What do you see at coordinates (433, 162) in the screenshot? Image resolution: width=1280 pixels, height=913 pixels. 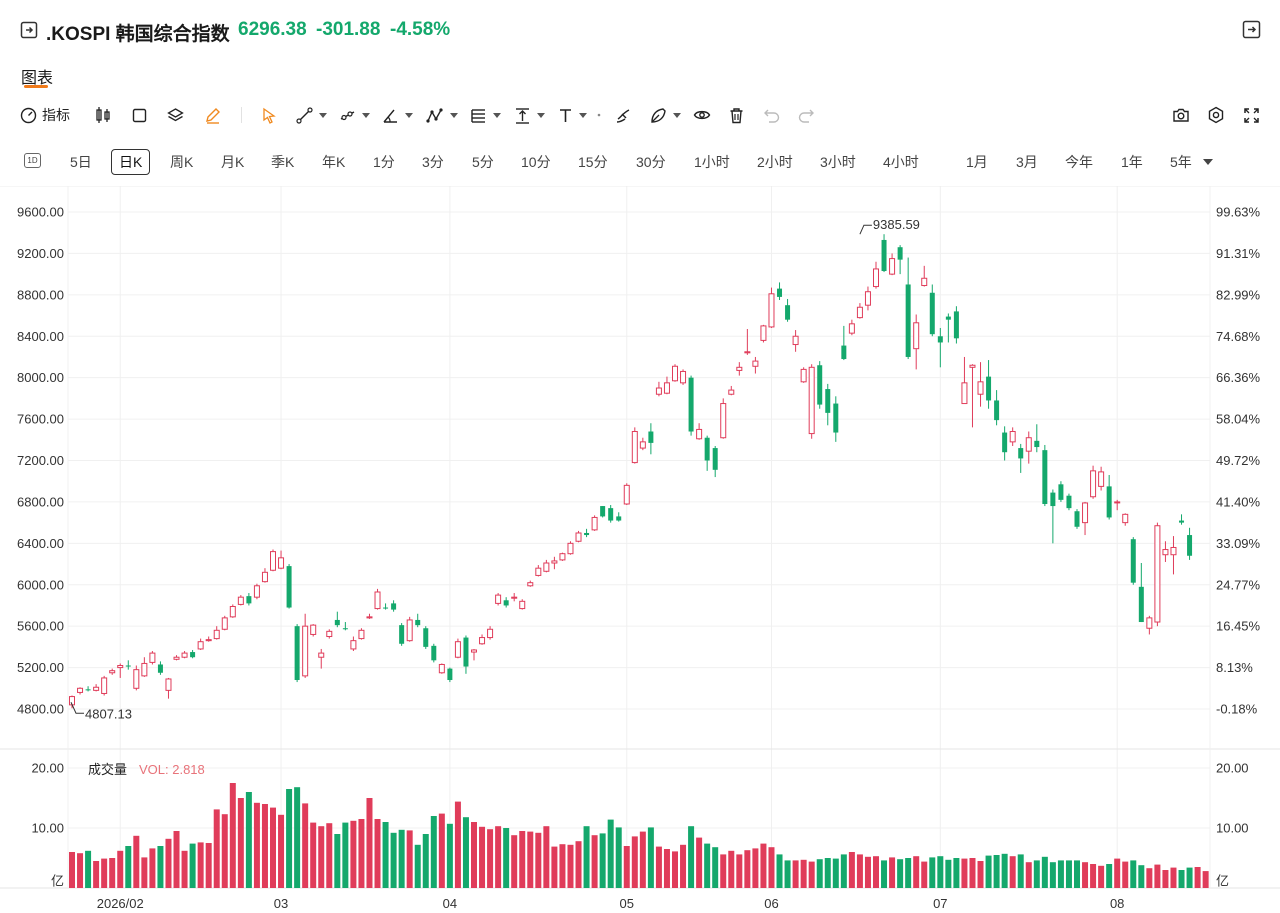 I see `period-3min: 3分` at bounding box center [433, 162].